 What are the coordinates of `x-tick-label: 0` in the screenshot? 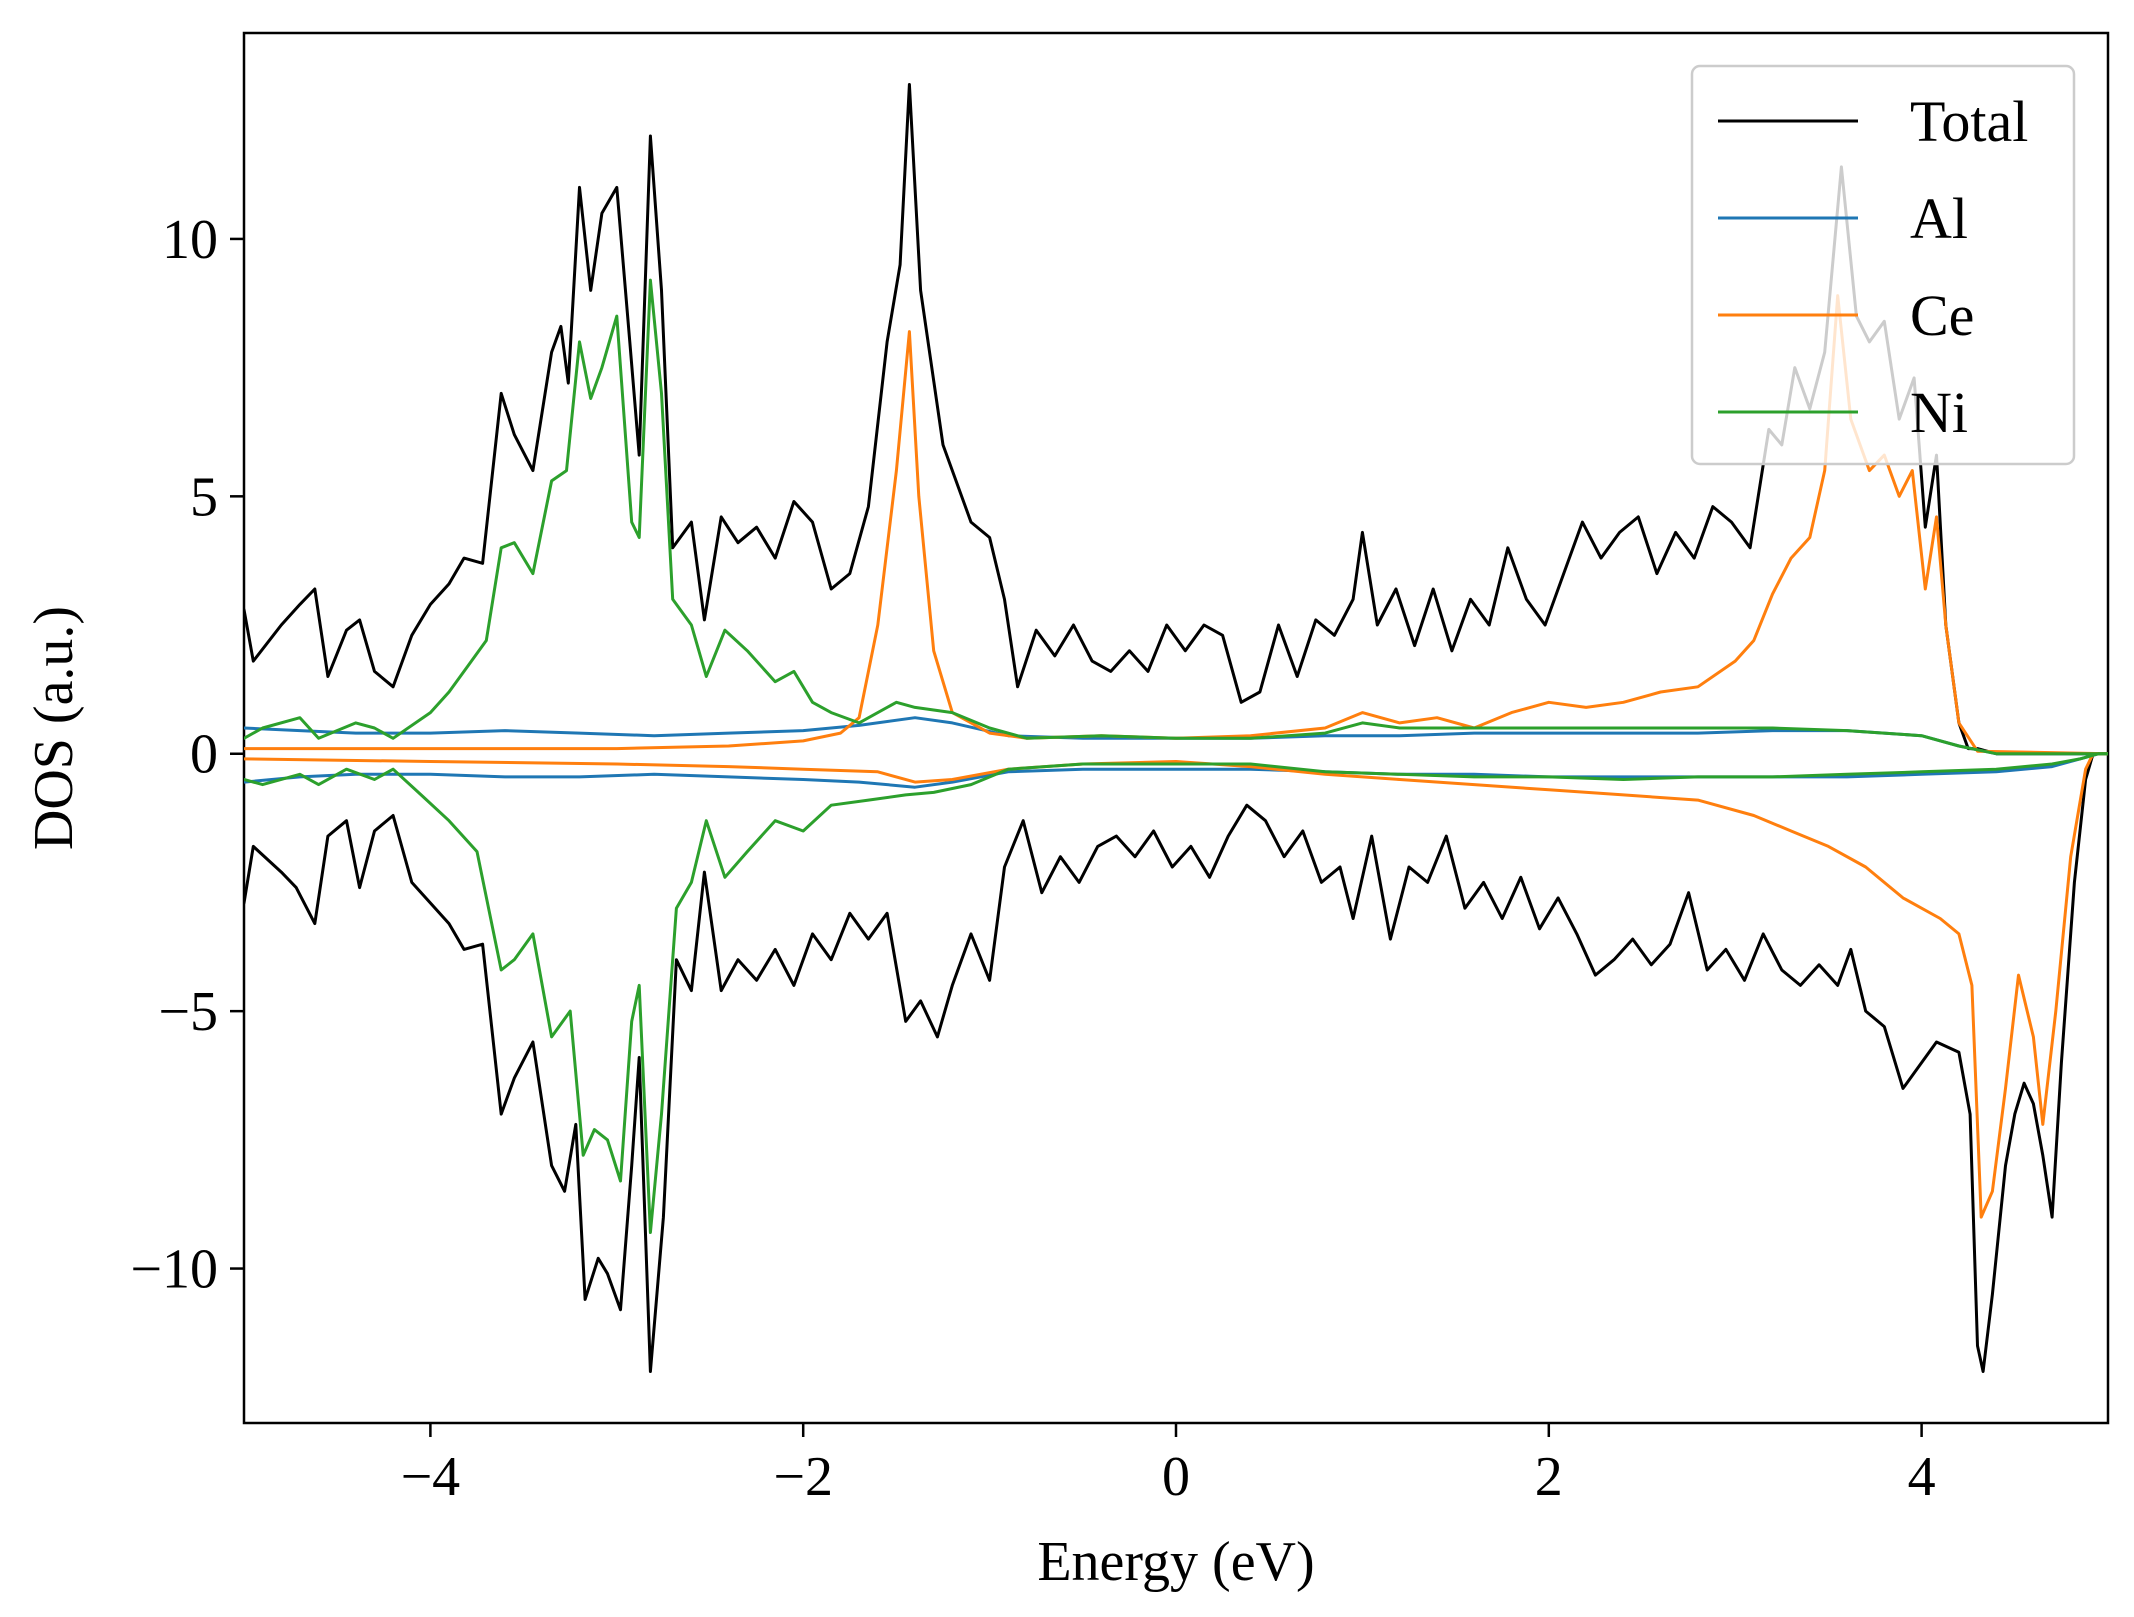 It's located at (1176, 1477).